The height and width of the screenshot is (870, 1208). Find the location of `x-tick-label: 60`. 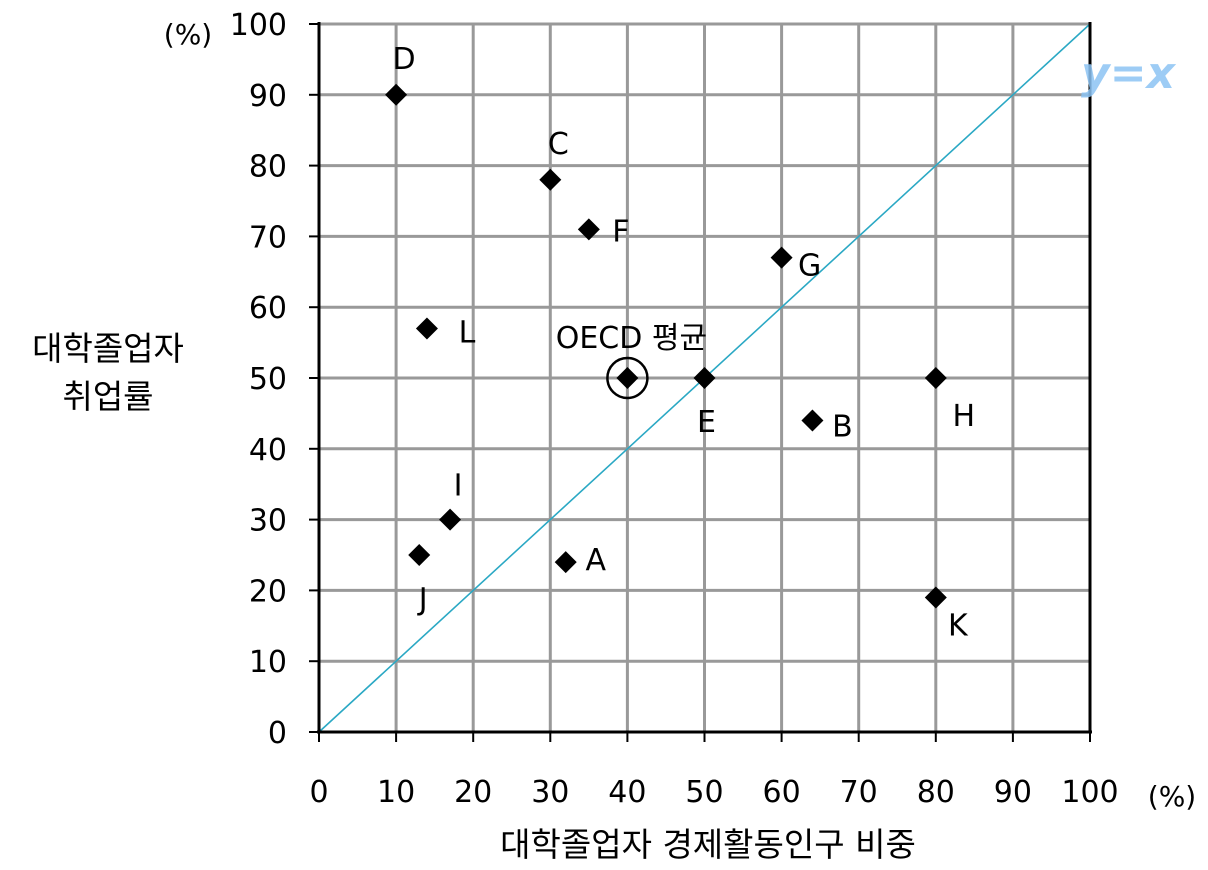

x-tick-label: 60 is located at coordinates (782, 792).